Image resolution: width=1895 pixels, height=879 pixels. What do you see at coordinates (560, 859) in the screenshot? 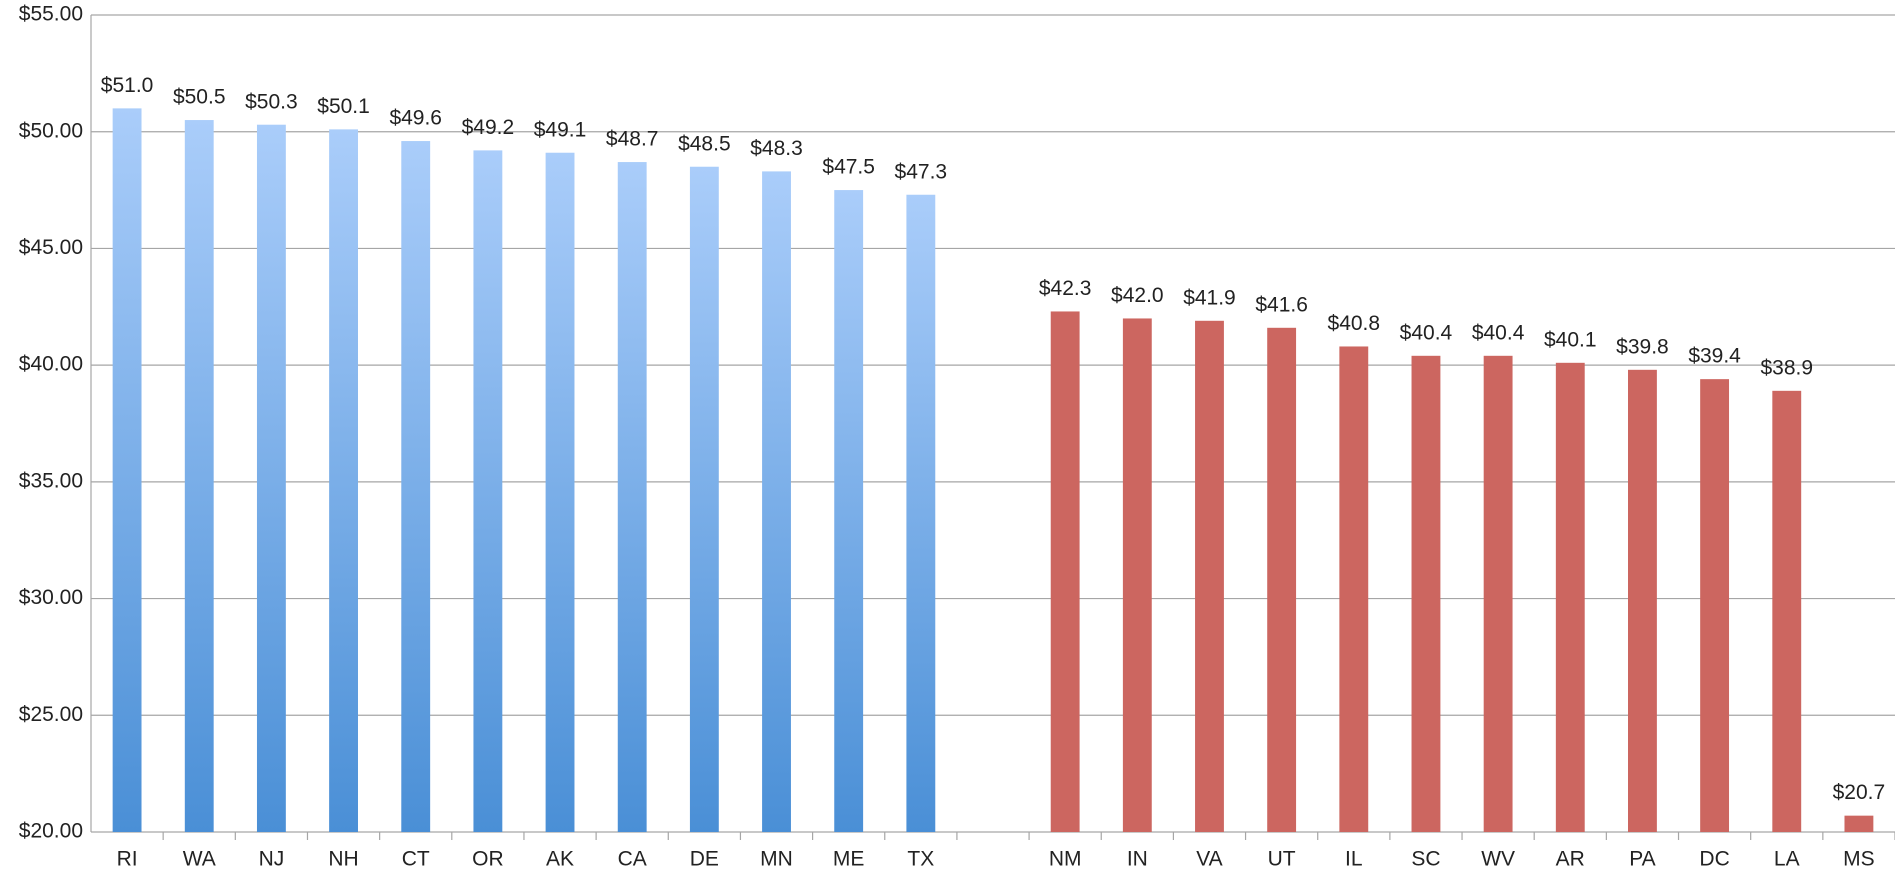
I see `x-tick-label: AK` at bounding box center [560, 859].